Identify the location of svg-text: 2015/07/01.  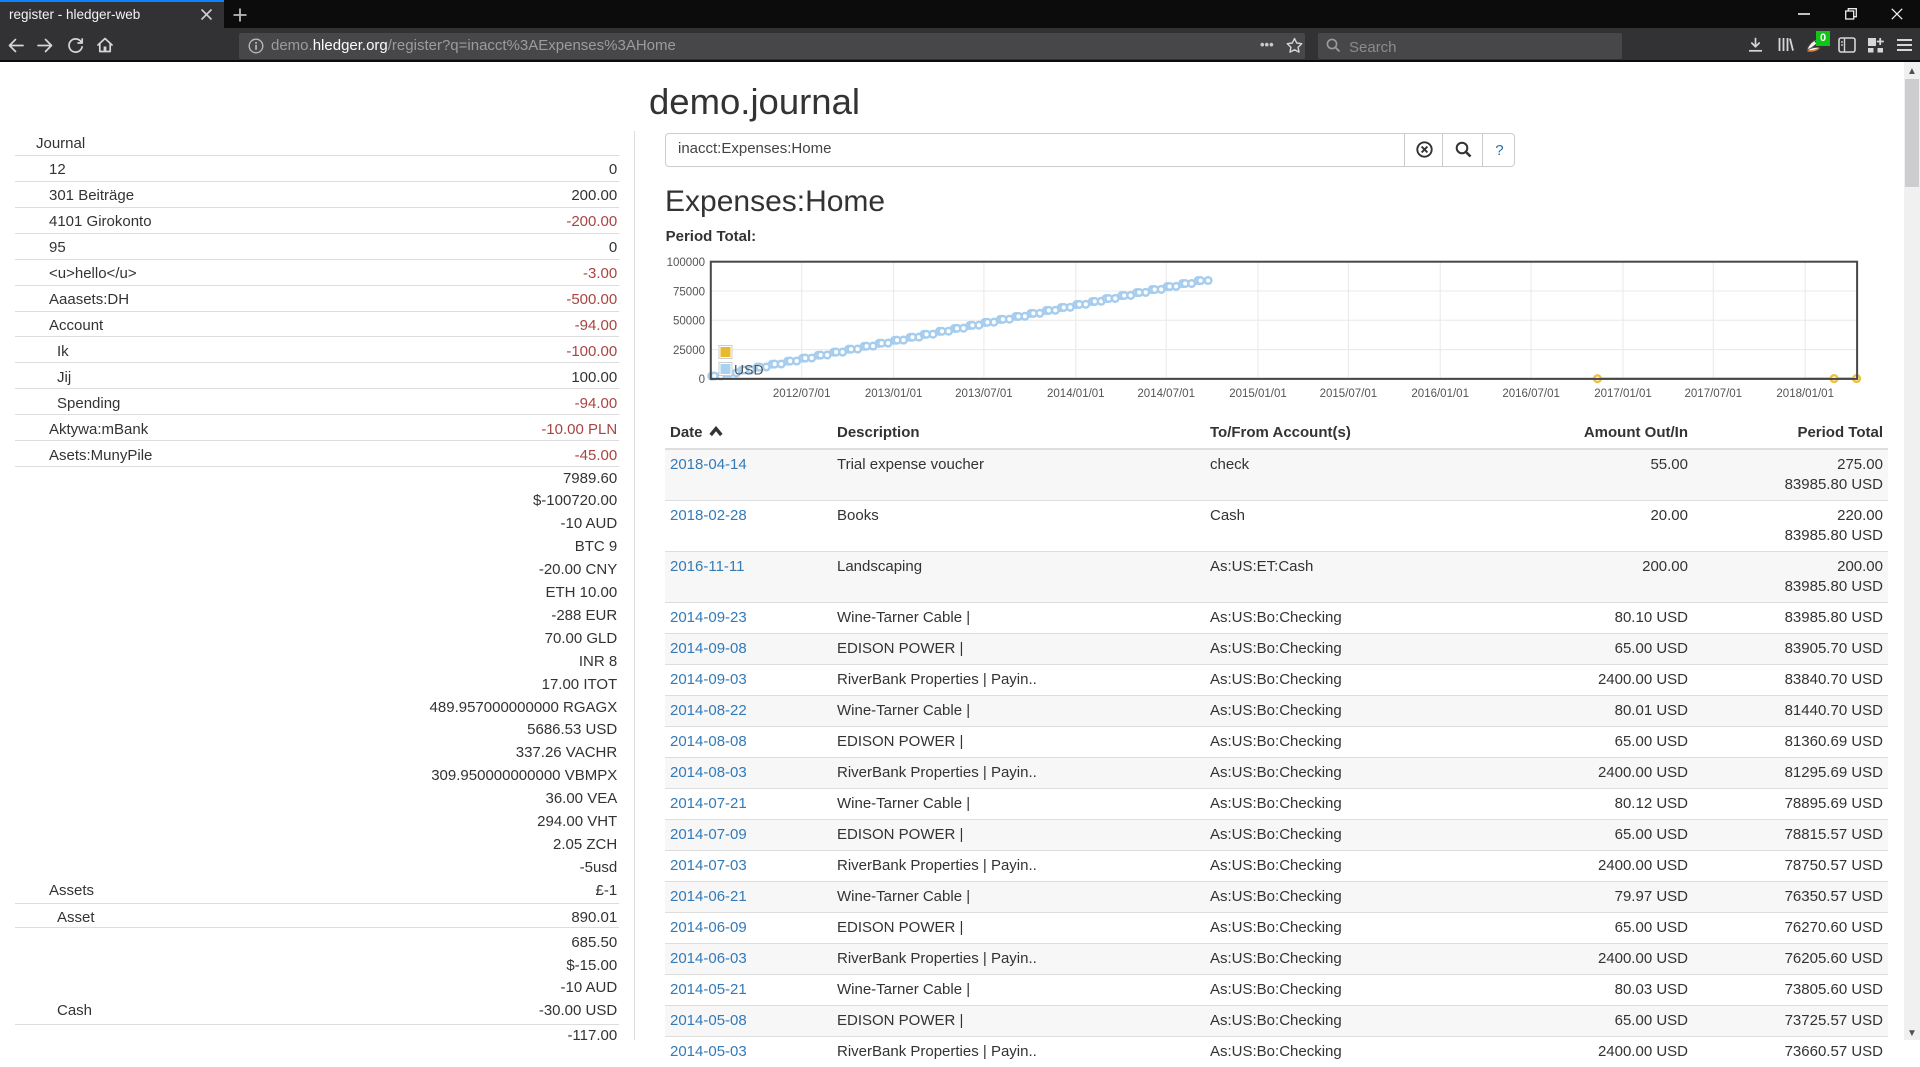
(1349, 394).